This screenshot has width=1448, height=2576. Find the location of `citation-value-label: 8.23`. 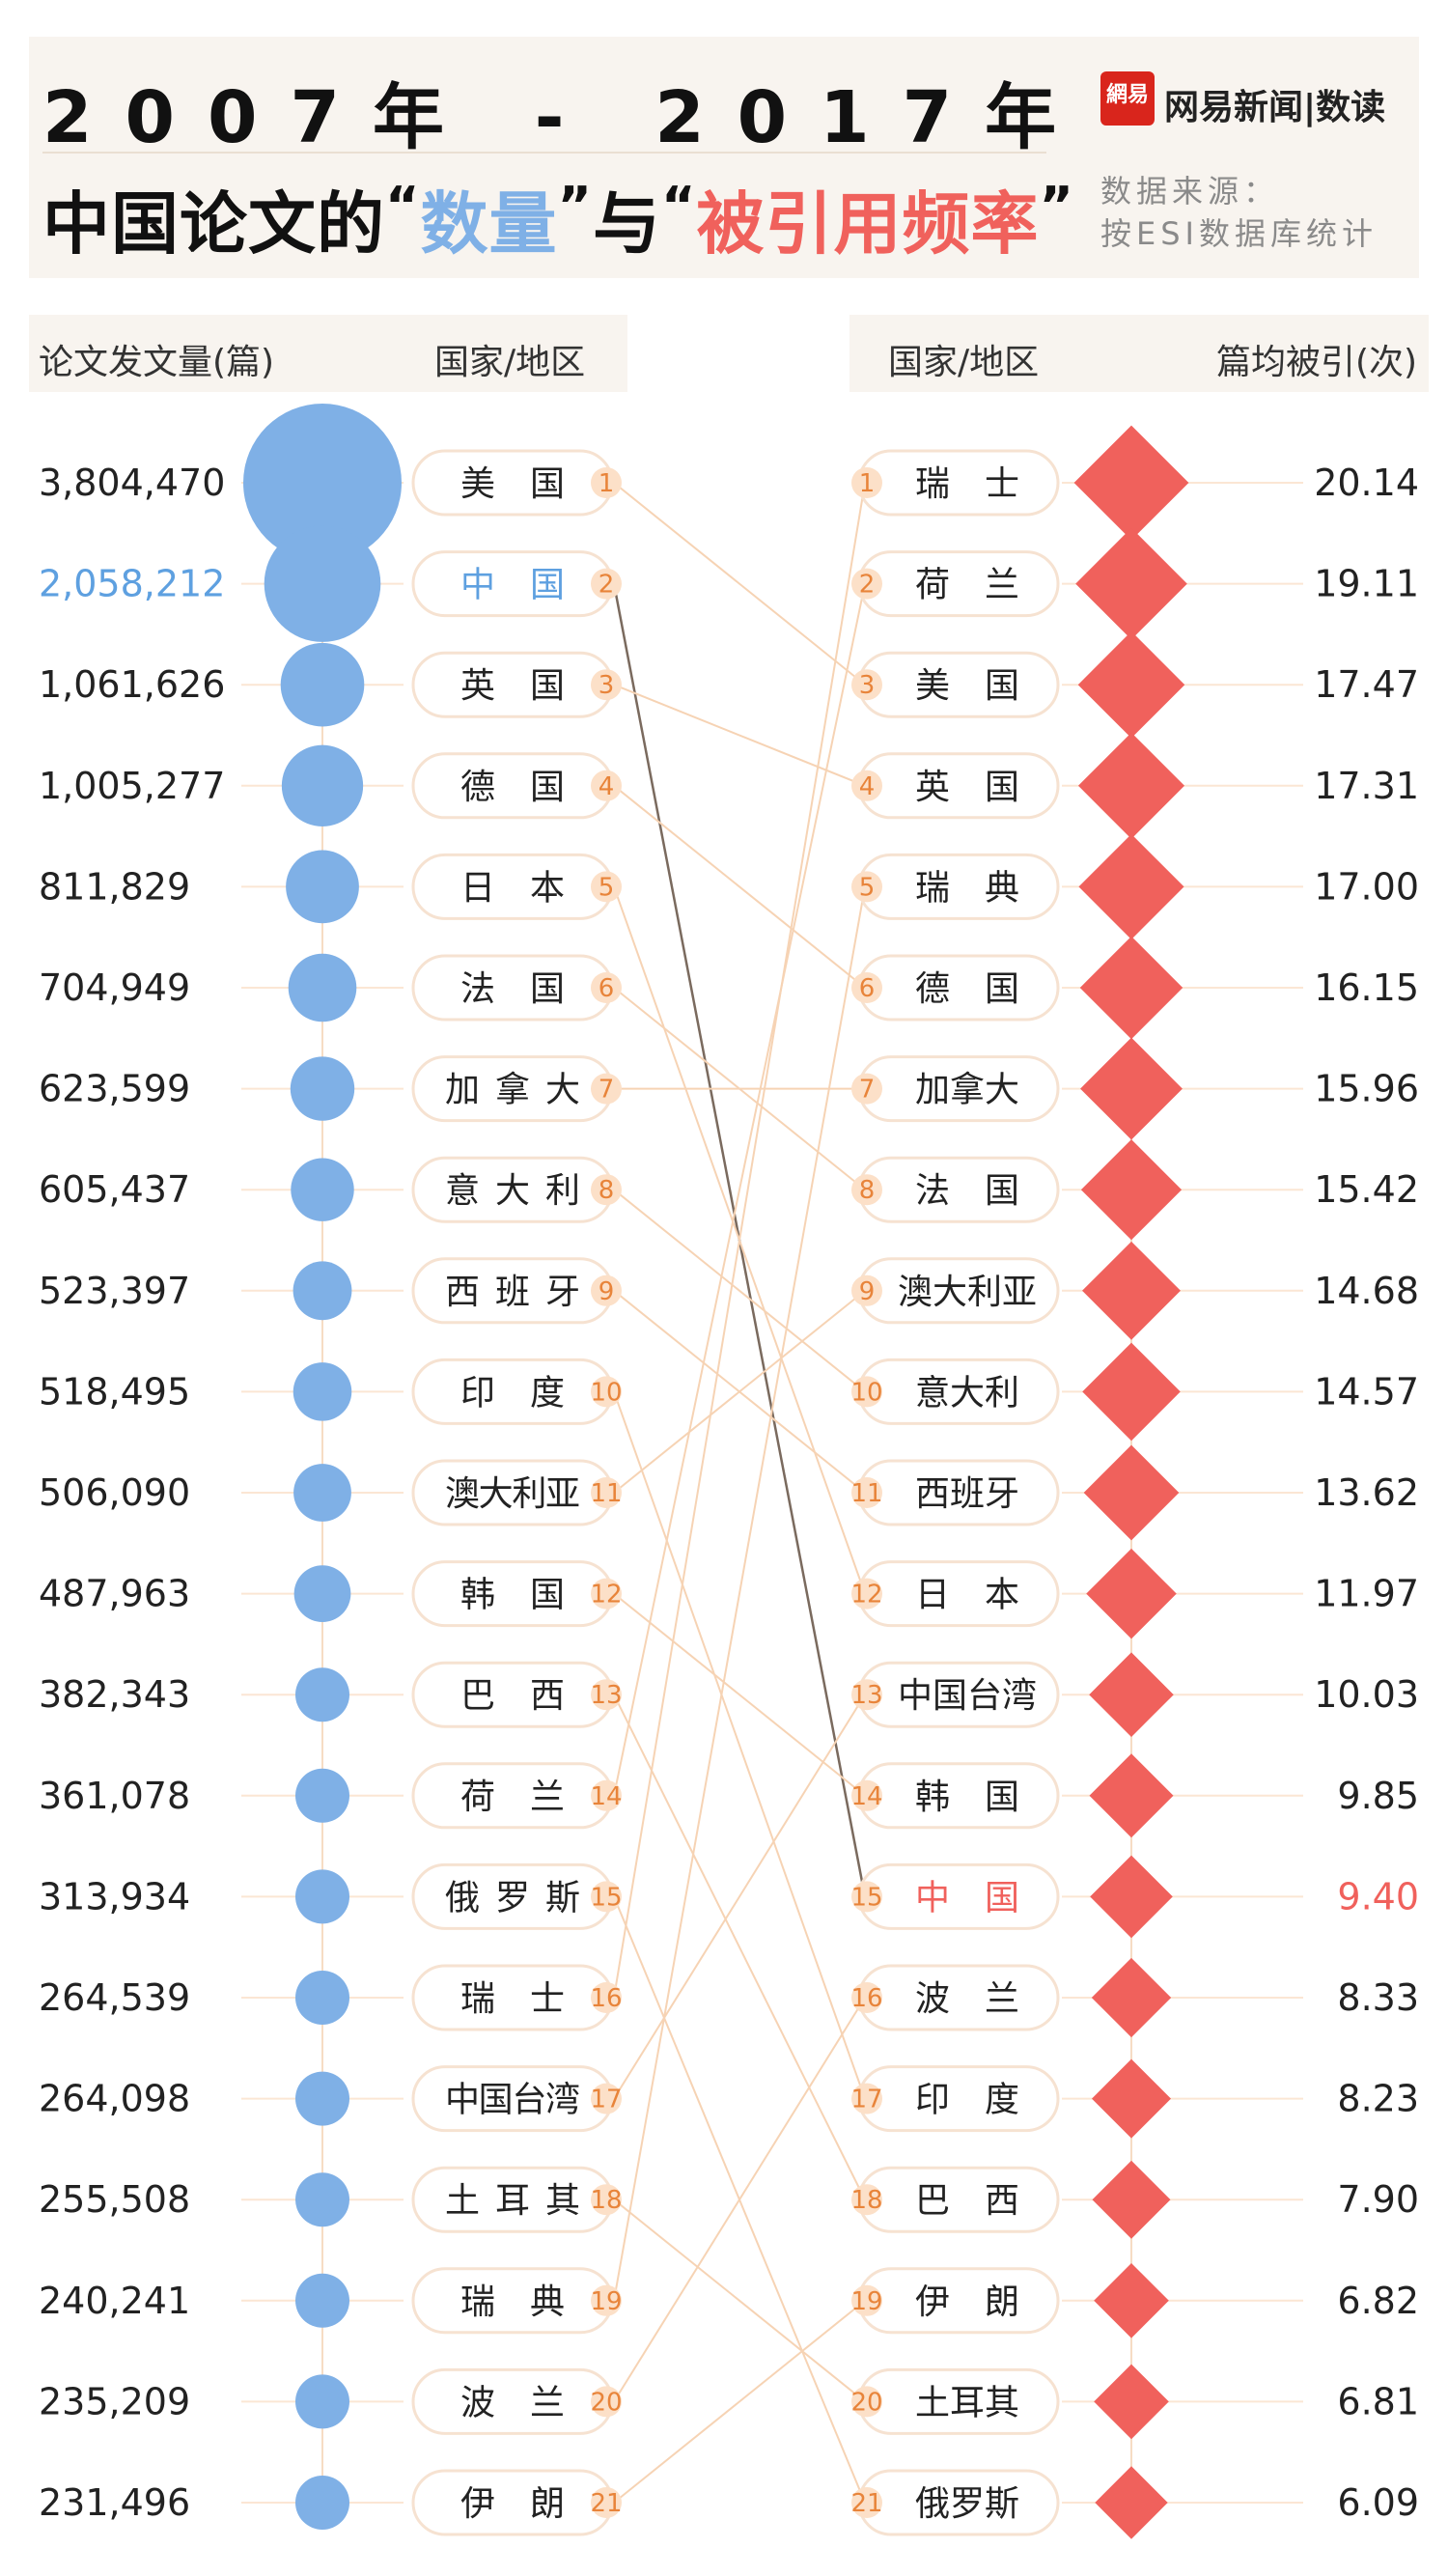

citation-value-label: 8.23 is located at coordinates (1378, 2099).